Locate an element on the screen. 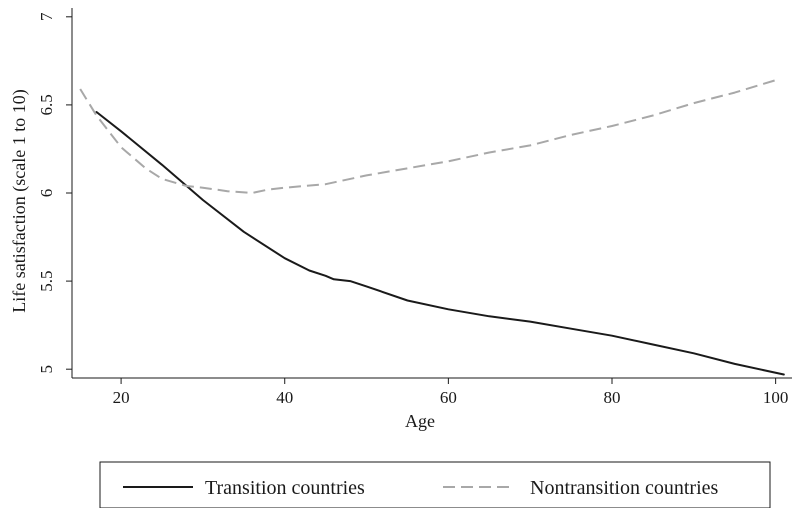 This screenshot has height=508, width=801. x-tick-label: 40 is located at coordinates (284, 397).